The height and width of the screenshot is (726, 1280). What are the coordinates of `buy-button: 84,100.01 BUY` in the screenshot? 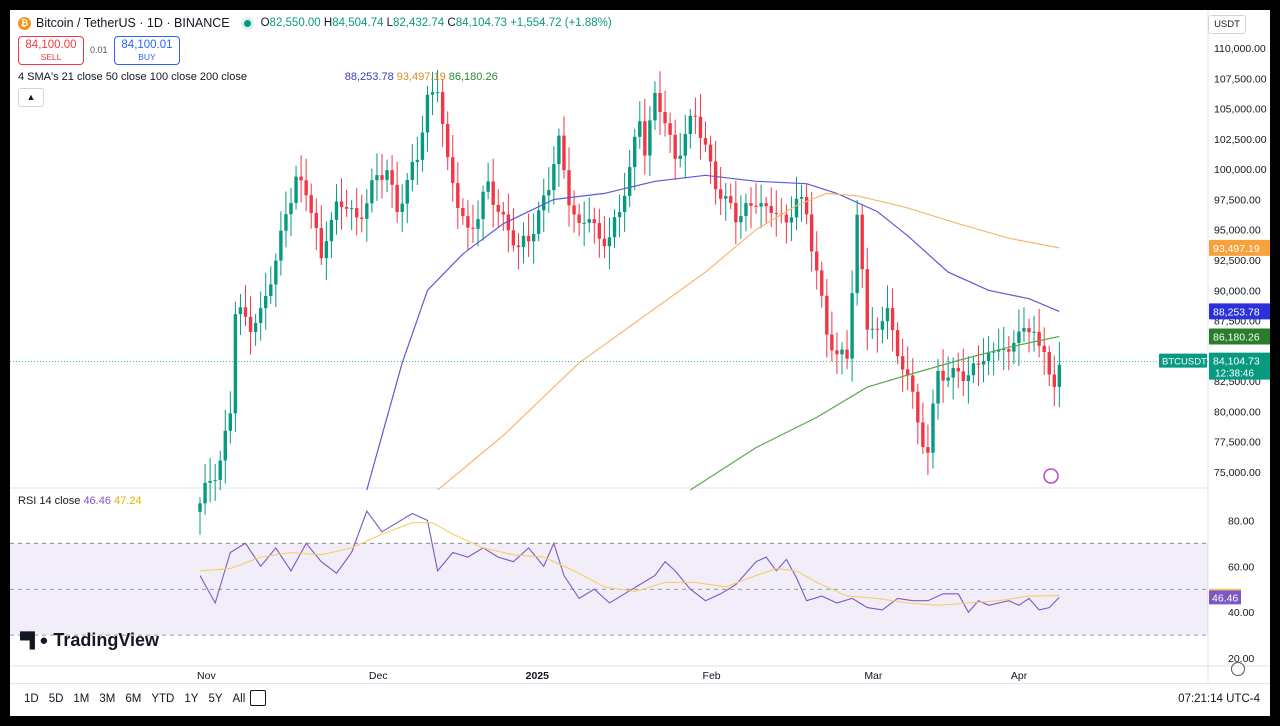 It's located at (147, 50).